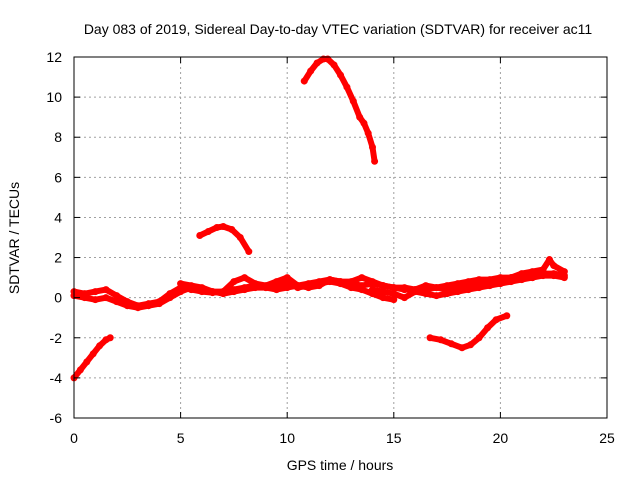 Image resolution: width=640 pixels, height=480 pixels. Describe the element at coordinates (339, 110) in the screenshot. I see `series-arc-noon-peak` at that location.